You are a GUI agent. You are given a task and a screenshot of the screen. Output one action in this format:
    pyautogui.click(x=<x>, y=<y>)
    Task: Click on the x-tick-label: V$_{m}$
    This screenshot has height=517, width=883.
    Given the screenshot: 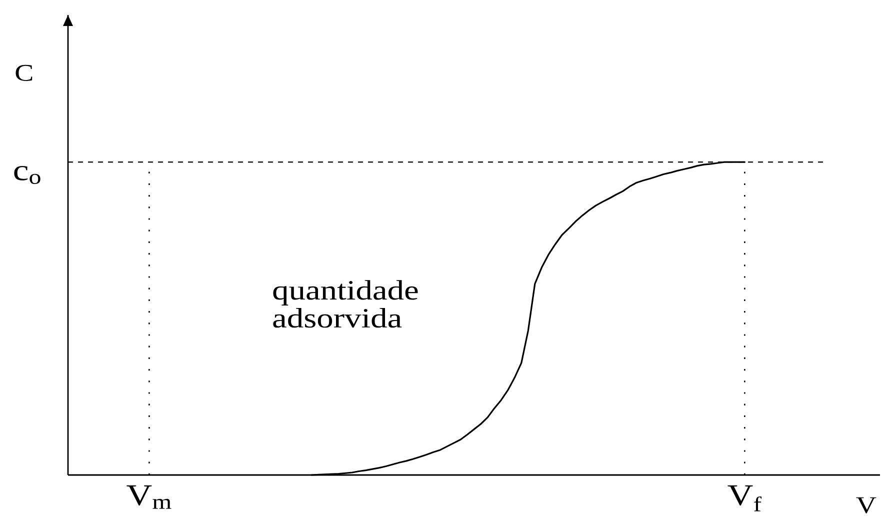 What is the action you would take?
    pyautogui.click(x=149, y=497)
    